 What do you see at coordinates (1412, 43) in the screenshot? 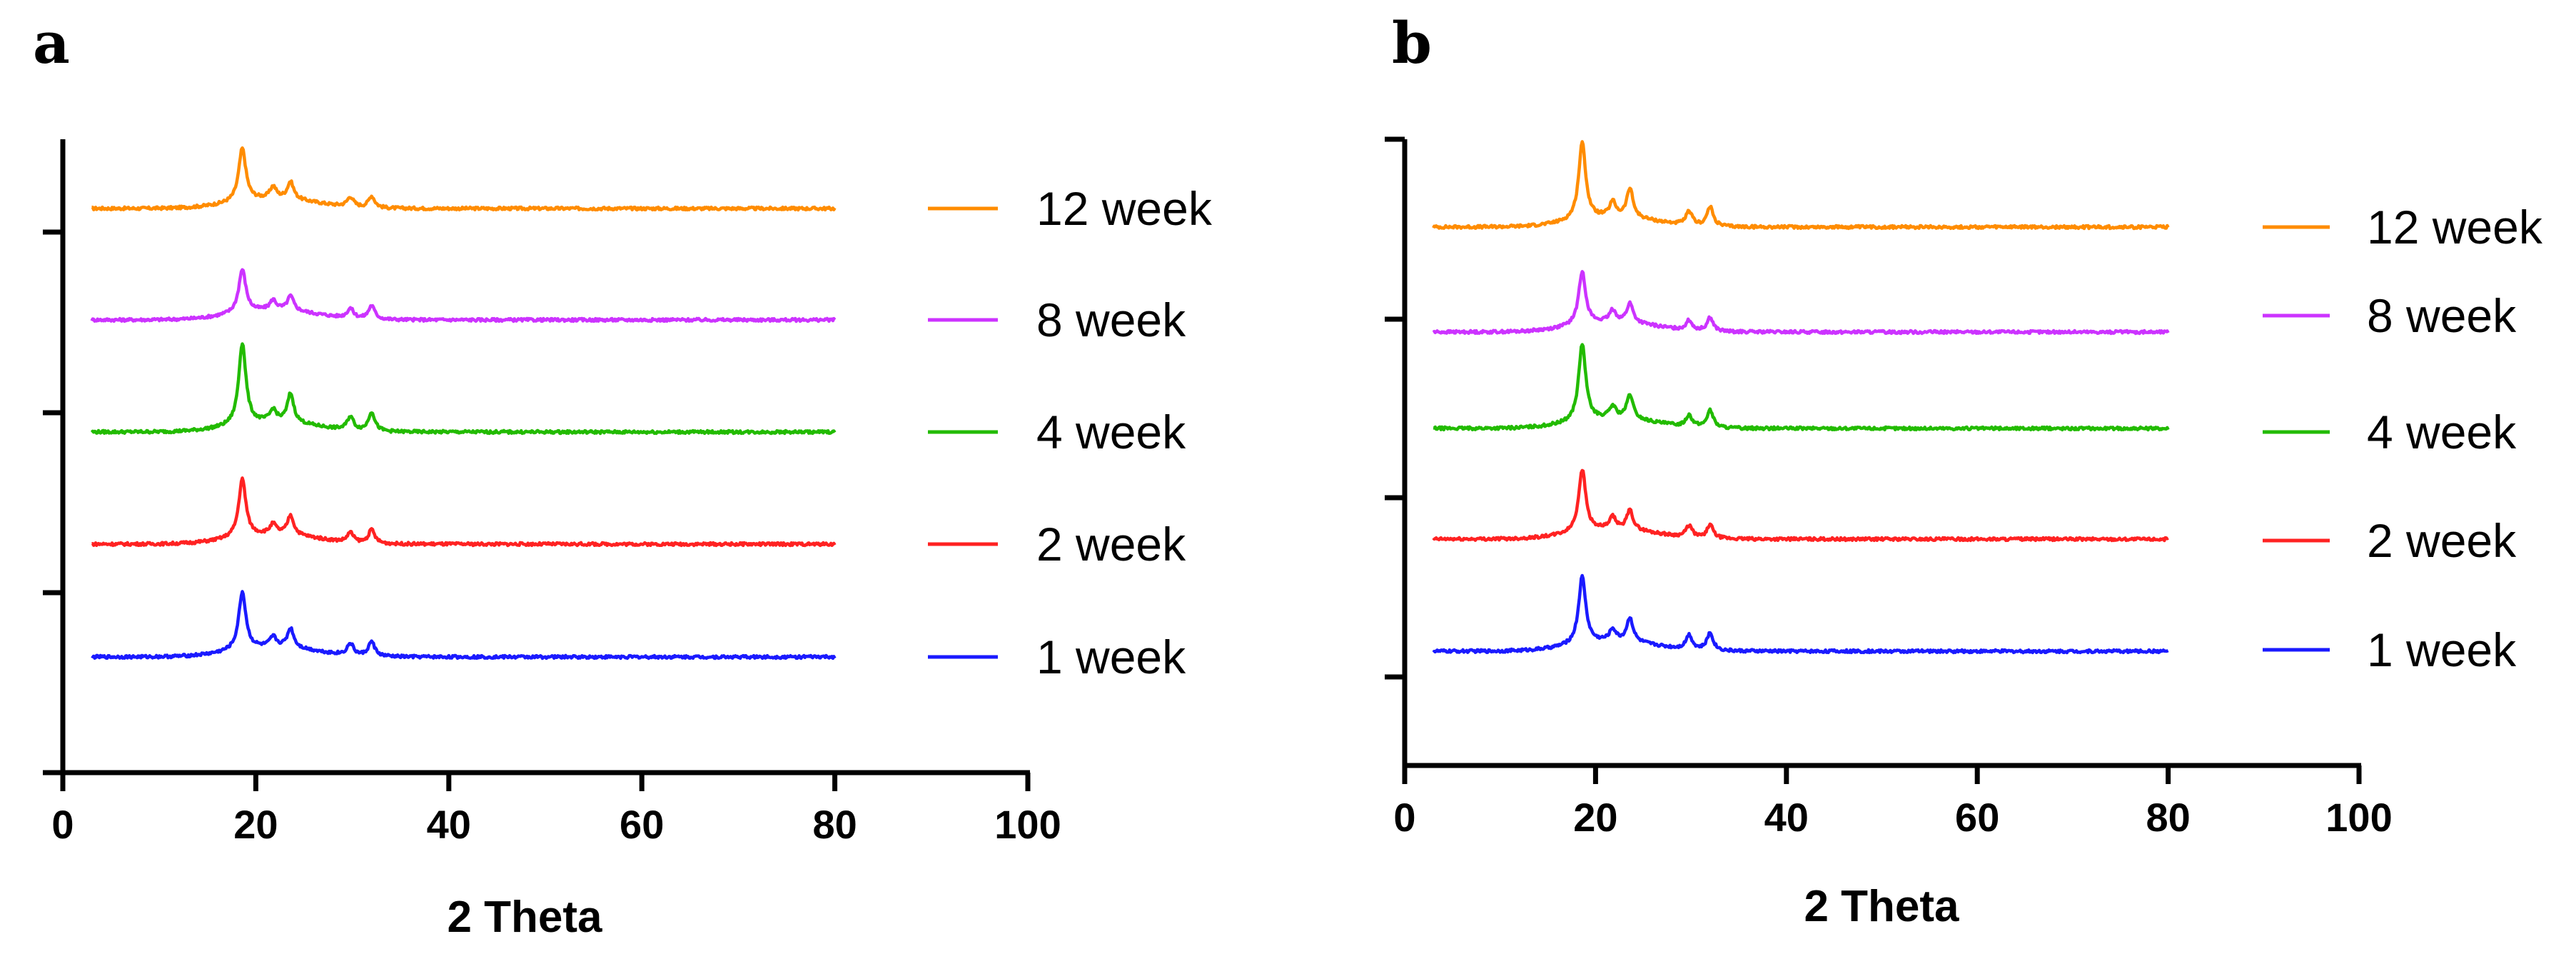
I see `panel-b-label: b` at bounding box center [1412, 43].